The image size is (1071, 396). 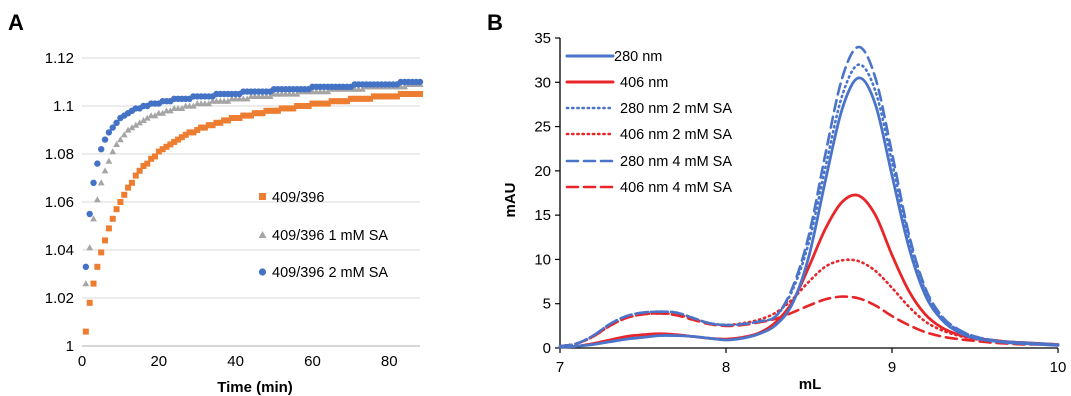 I want to click on x-tick-label: 40, so click(x=235, y=361).